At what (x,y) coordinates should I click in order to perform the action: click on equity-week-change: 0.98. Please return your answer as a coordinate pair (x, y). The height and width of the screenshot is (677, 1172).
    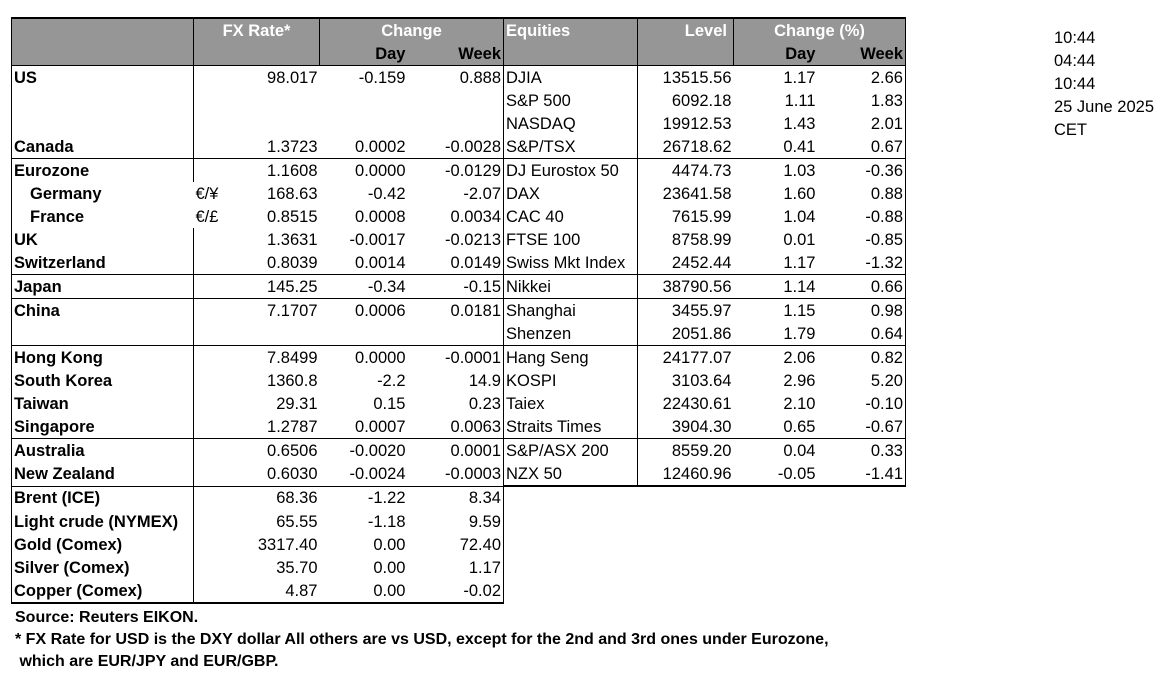
    Looking at the image, I should click on (861, 310).